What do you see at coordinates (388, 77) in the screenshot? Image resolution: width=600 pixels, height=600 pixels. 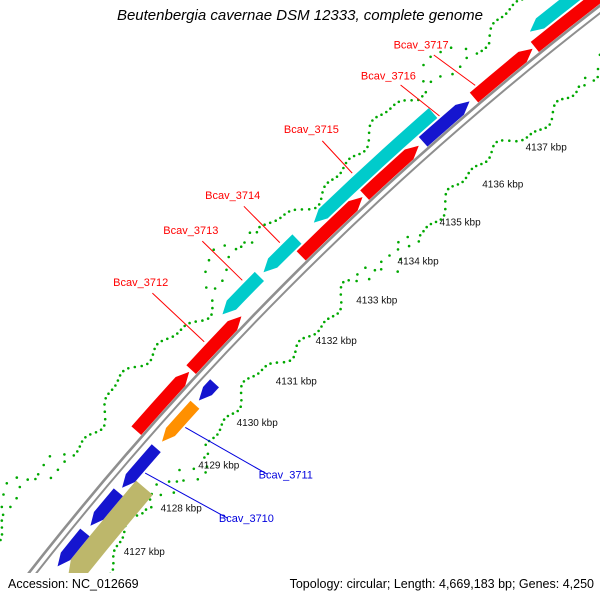 I see `gene-label: Bcav_3716` at bounding box center [388, 77].